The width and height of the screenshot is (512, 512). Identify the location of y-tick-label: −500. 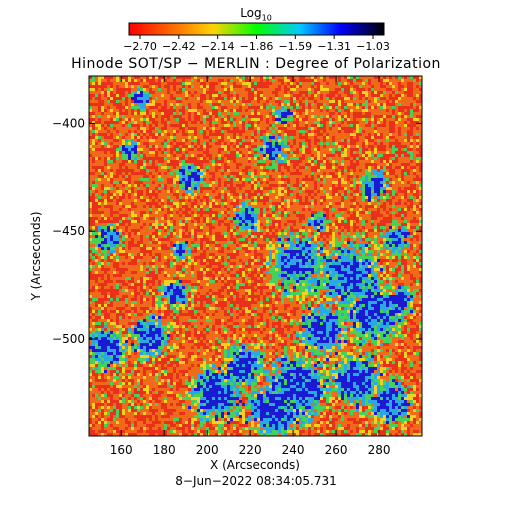
(68, 339).